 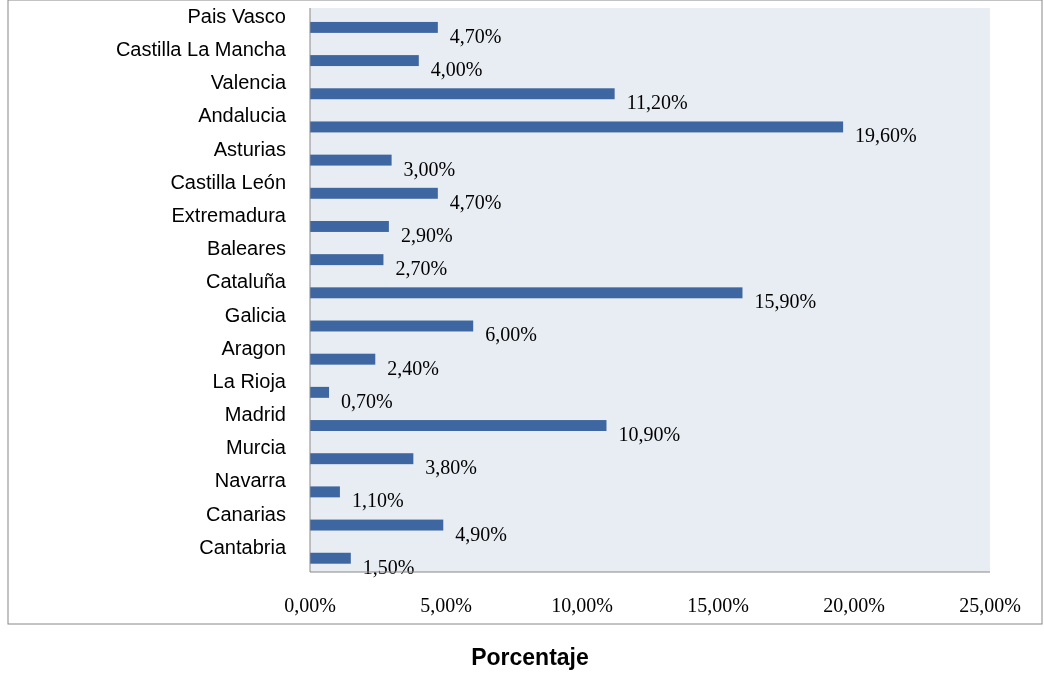 What do you see at coordinates (429, 168) in the screenshot?
I see `data-label: 3,00%` at bounding box center [429, 168].